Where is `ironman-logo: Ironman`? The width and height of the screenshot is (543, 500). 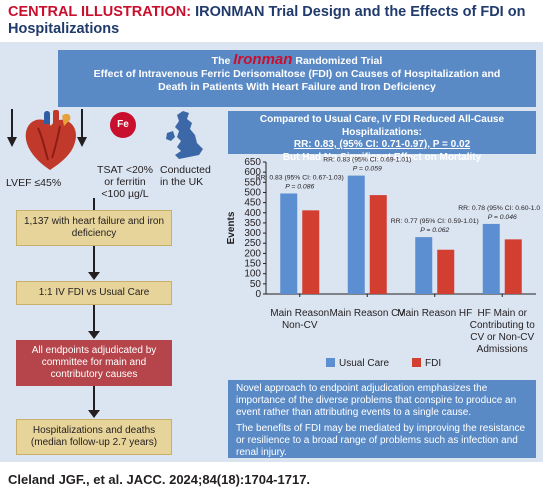
ironman-logo: Ironman is located at coordinates (263, 59).